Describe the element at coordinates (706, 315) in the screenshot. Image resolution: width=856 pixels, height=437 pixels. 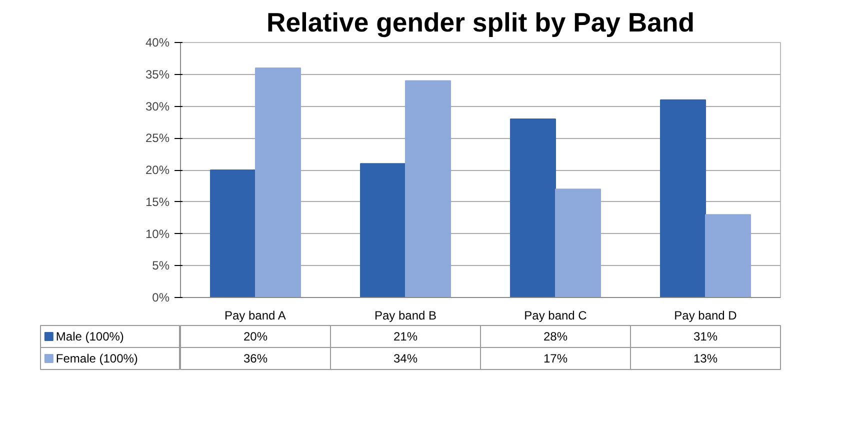
I see `x-tick-label: Pay band D` at that location.